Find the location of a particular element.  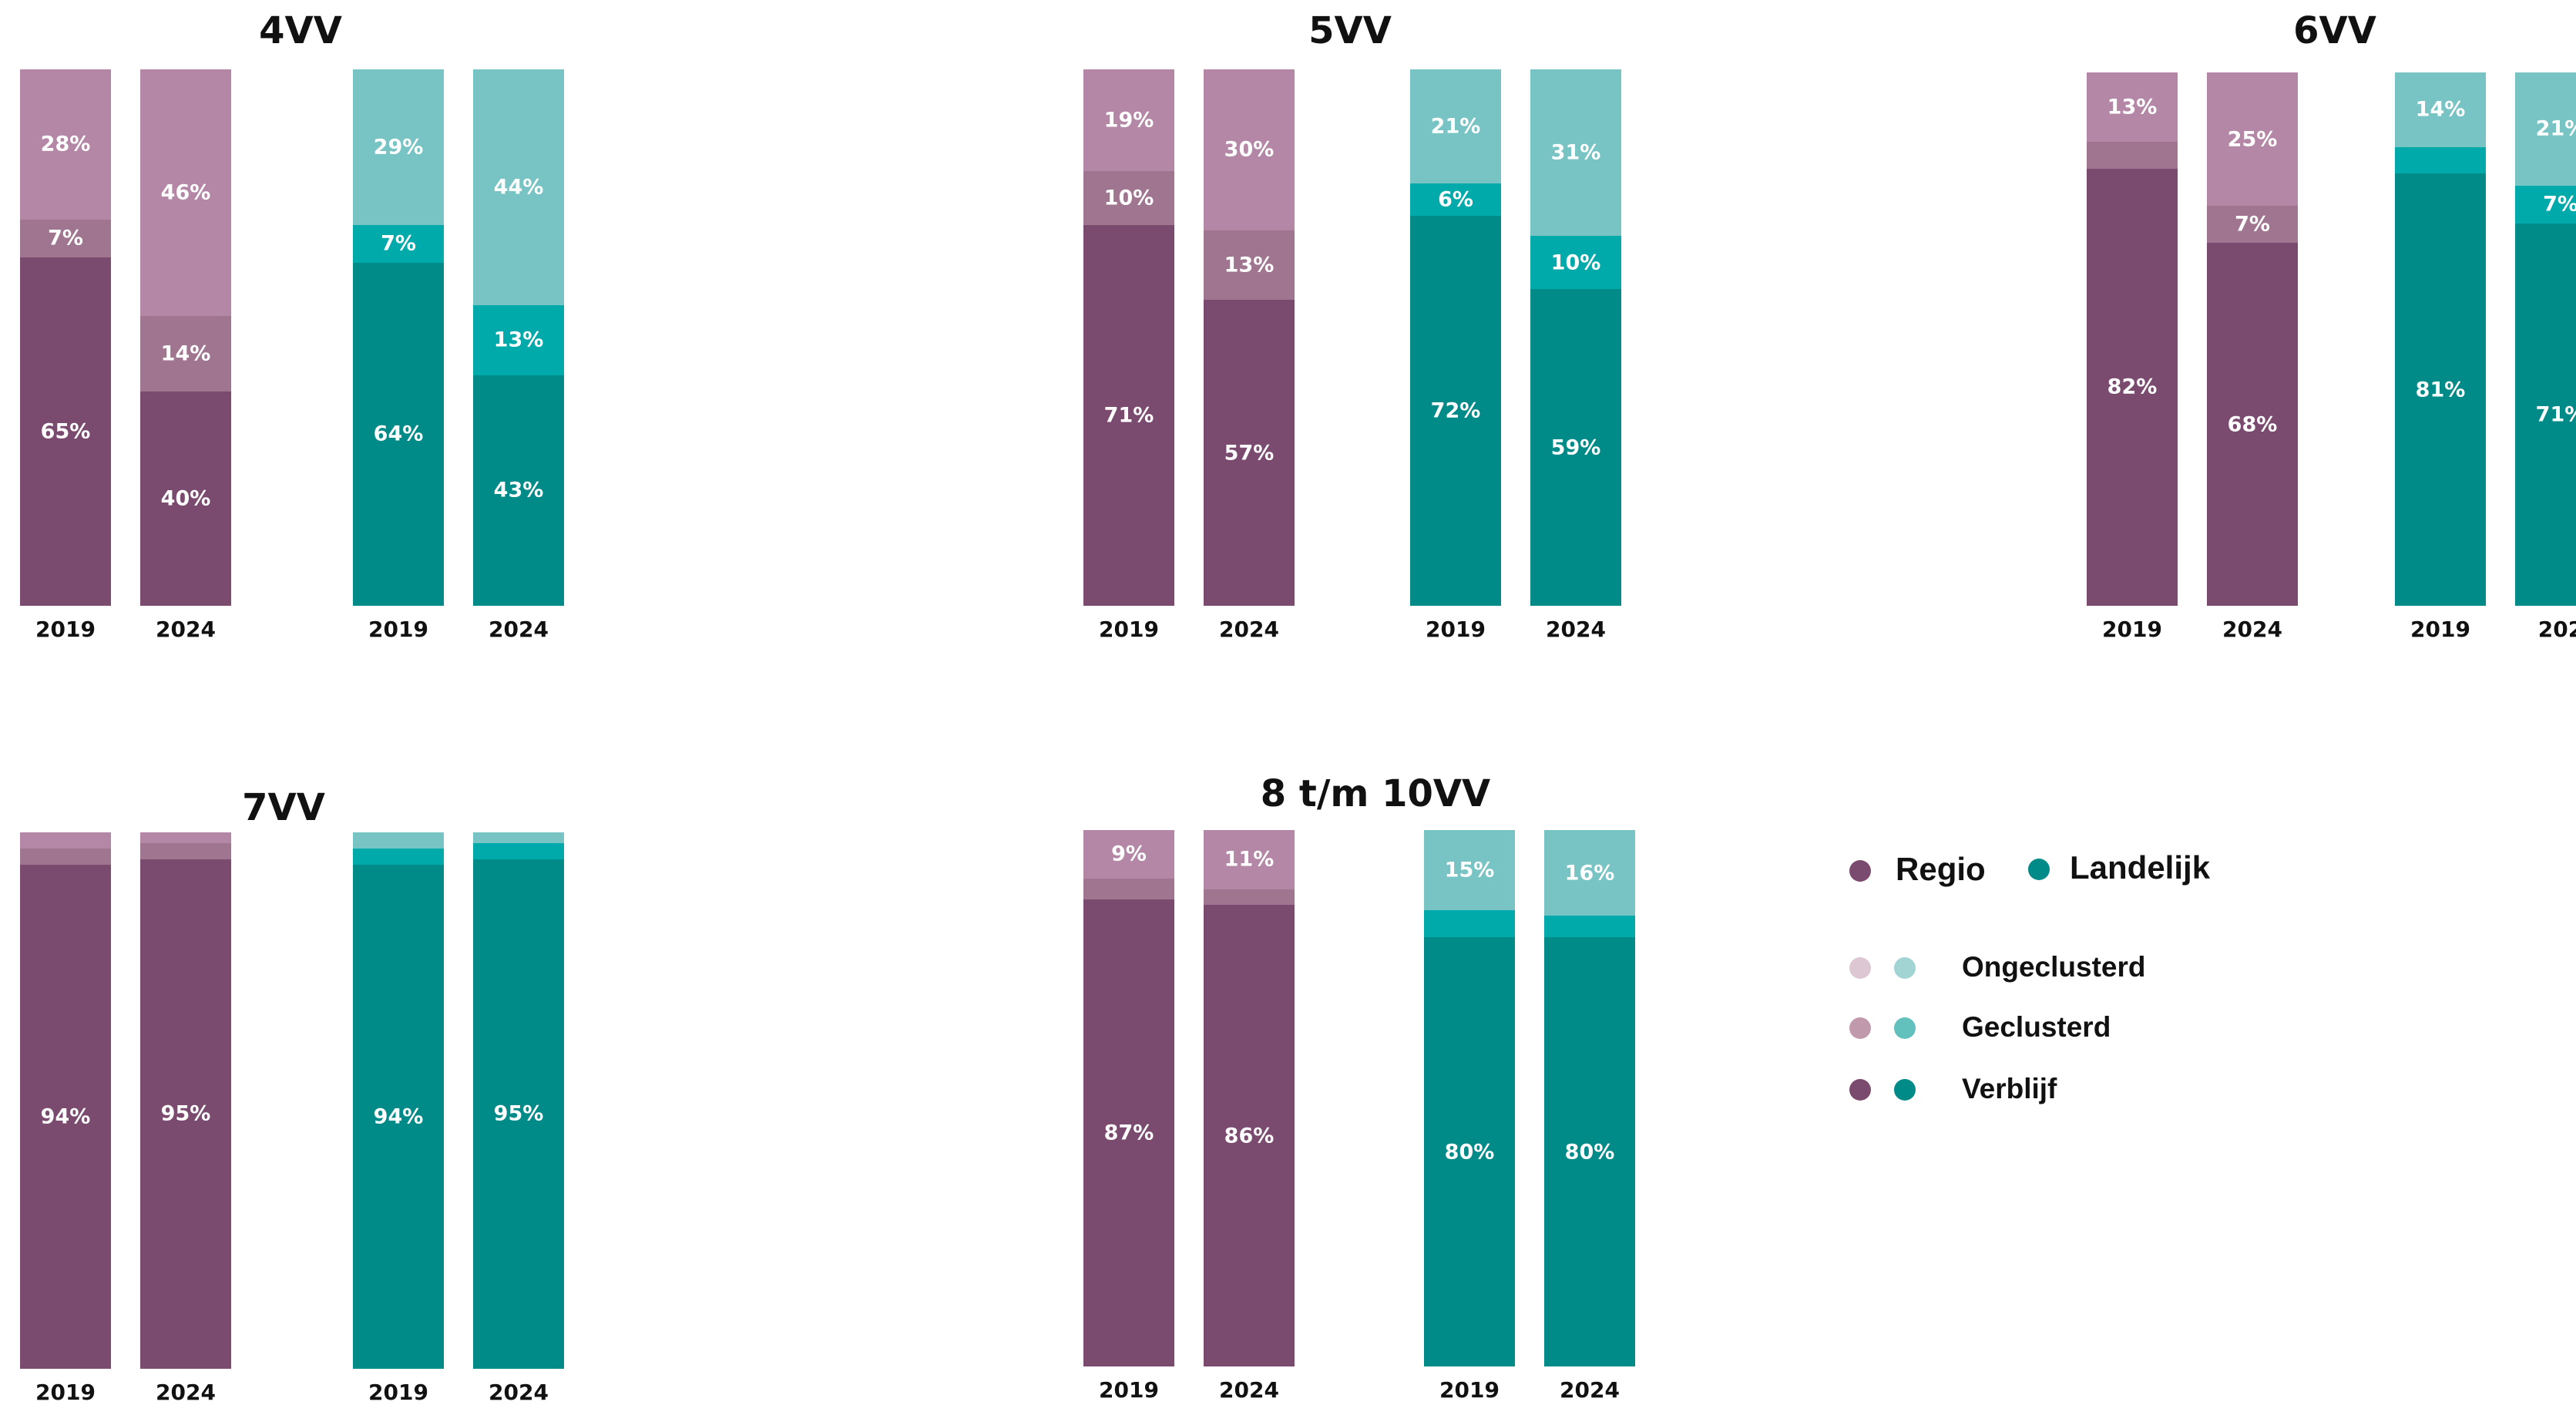

legend-landelijk-ongeclusterd-dot is located at coordinates (1905, 968).